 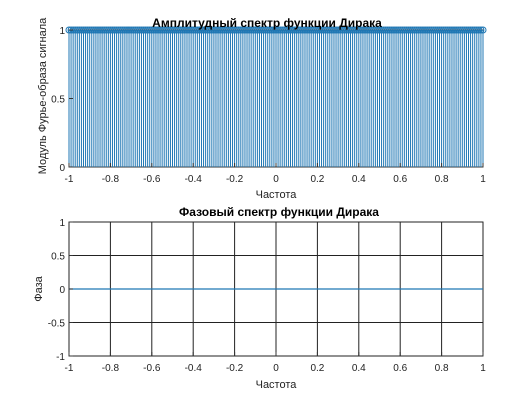 I want to click on amplitude-y-ticks: 00.51, so click(x=62, y=100).